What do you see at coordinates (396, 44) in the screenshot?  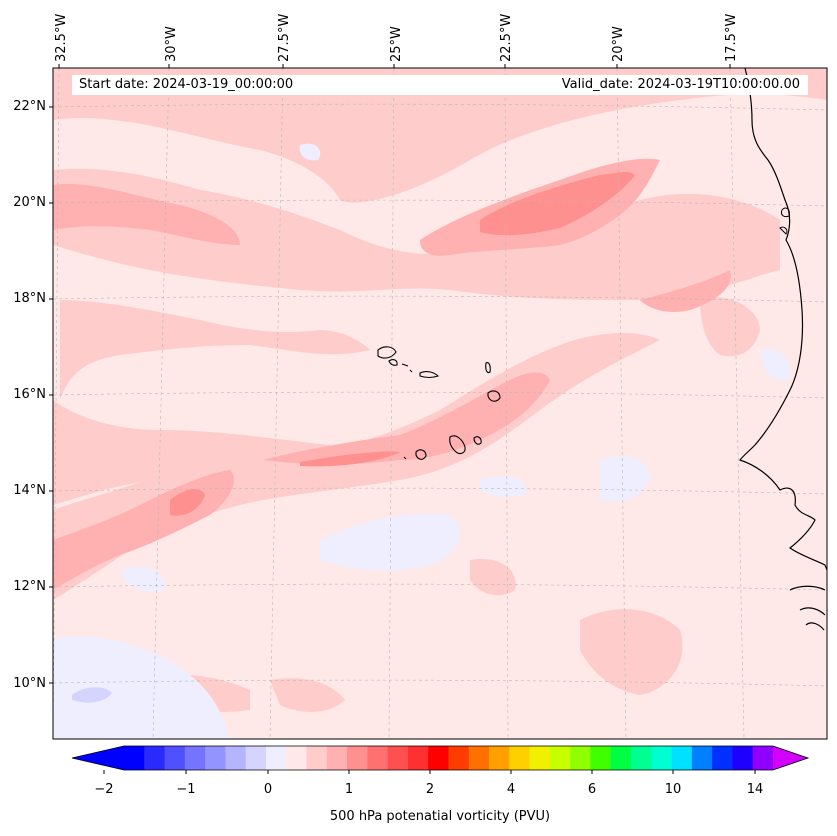 I see `lon-label: 25°W` at bounding box center [396, 44].